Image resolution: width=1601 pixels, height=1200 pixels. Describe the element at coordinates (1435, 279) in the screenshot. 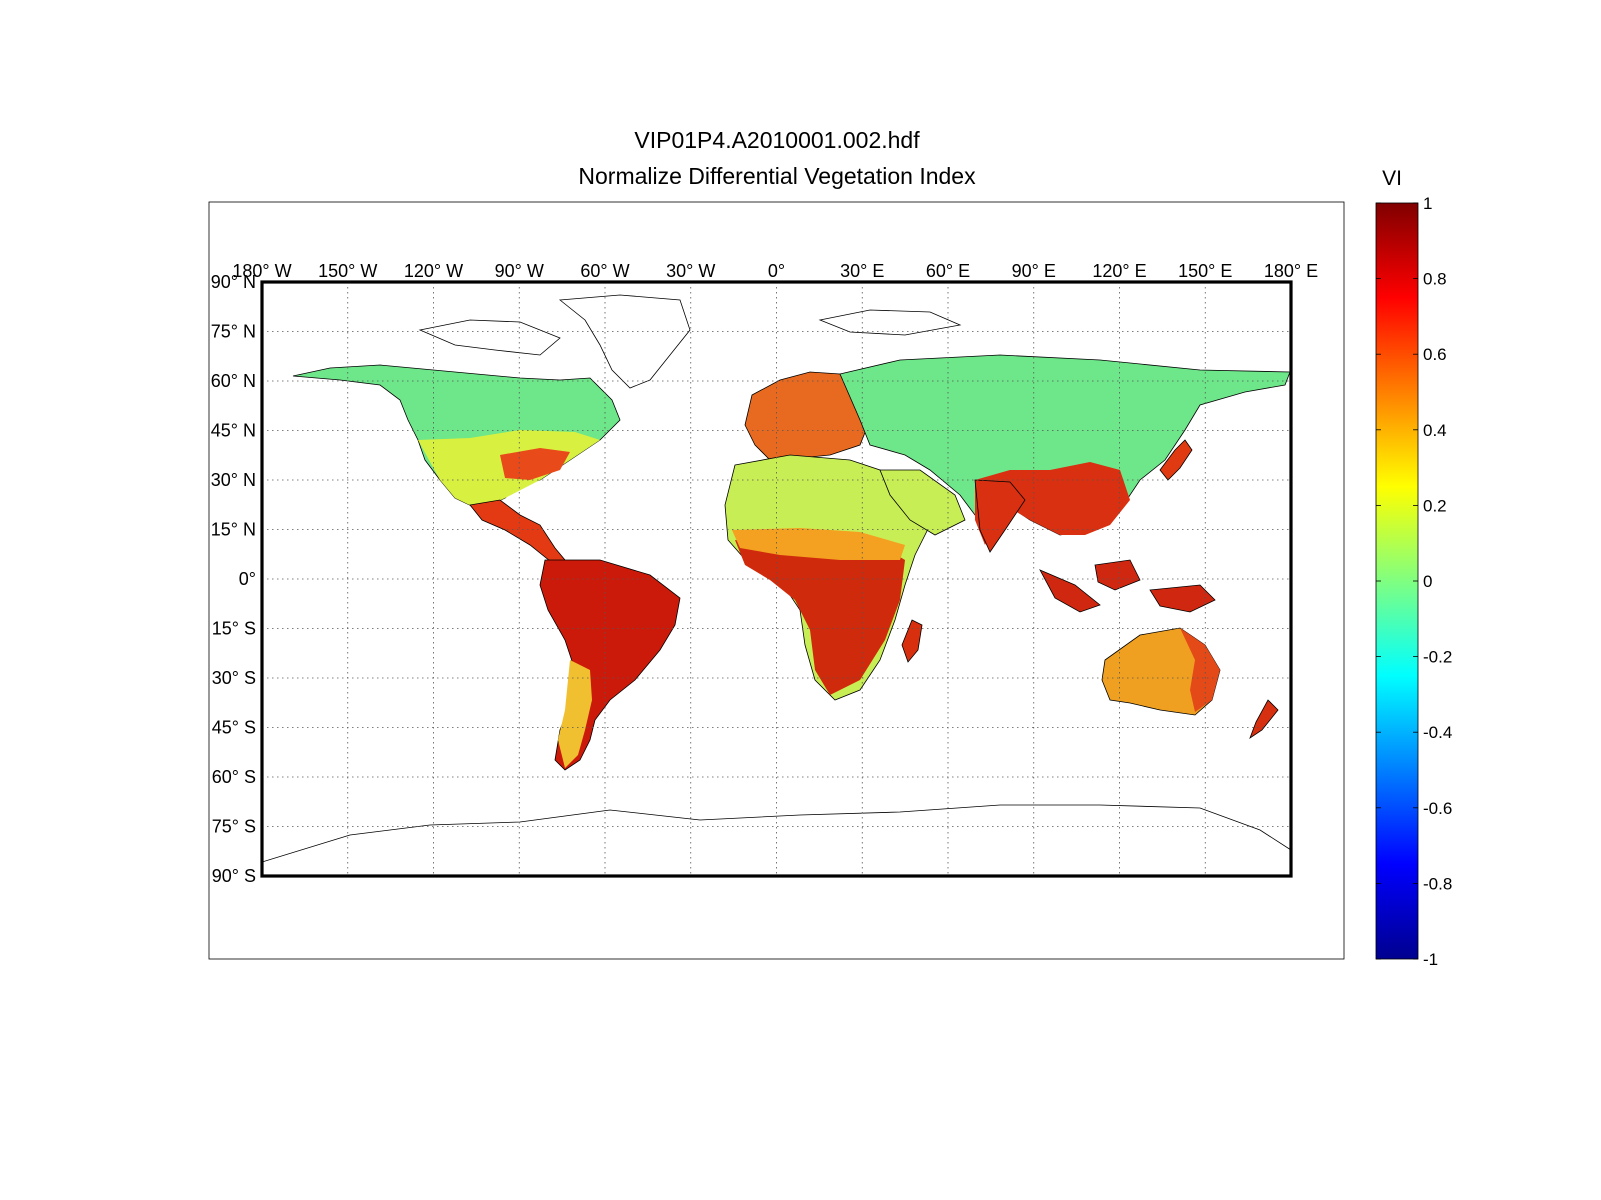

I see `colorbar-tick-label: 0.8` at that location.